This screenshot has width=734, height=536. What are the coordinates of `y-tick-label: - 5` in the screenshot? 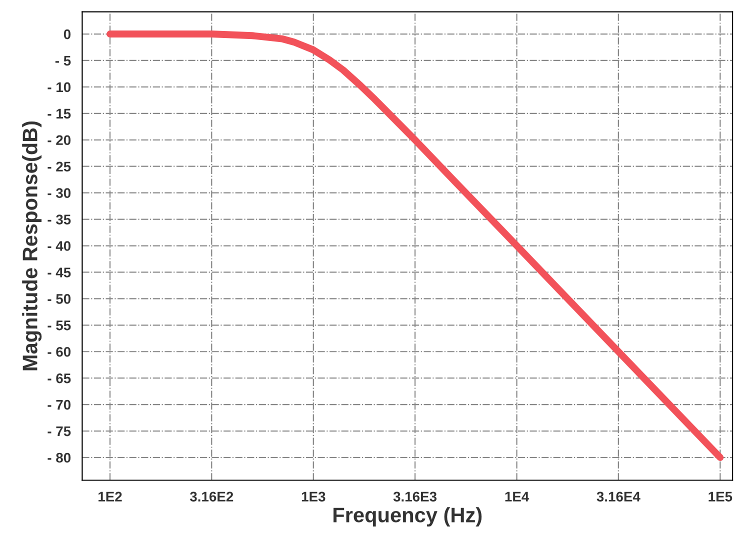 It's located at (63, 61).